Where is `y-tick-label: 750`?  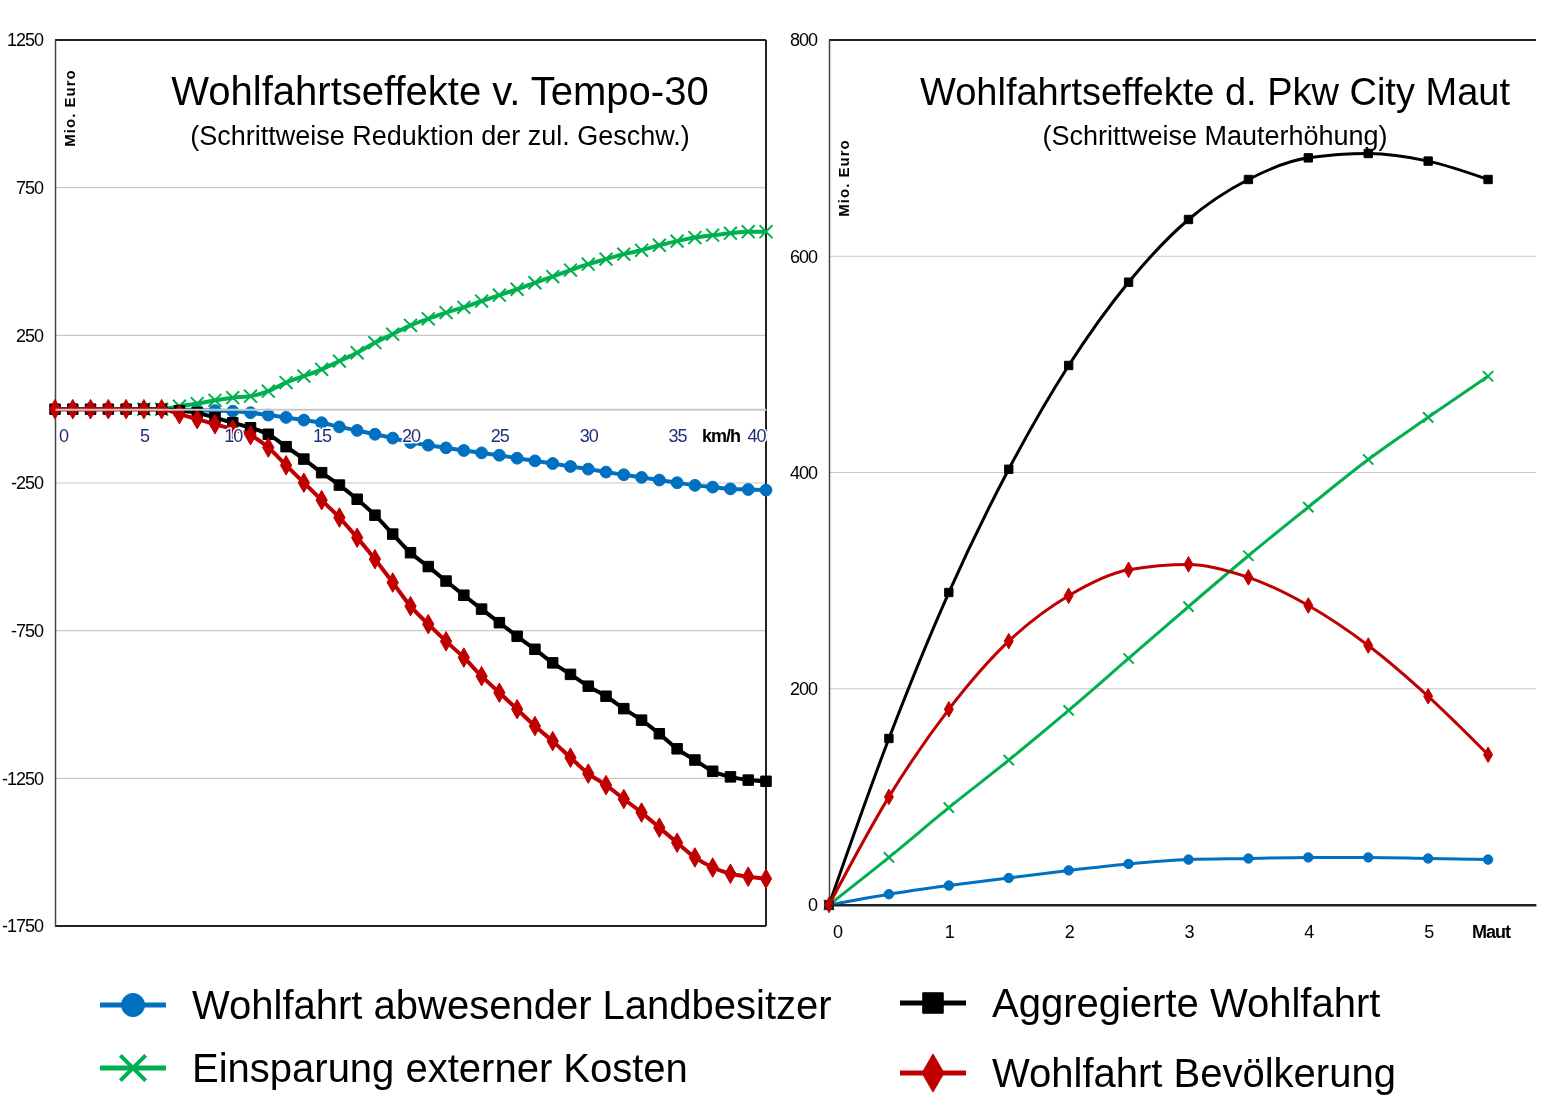 y-tick-label: 750 is located at coordinates (29, 187).